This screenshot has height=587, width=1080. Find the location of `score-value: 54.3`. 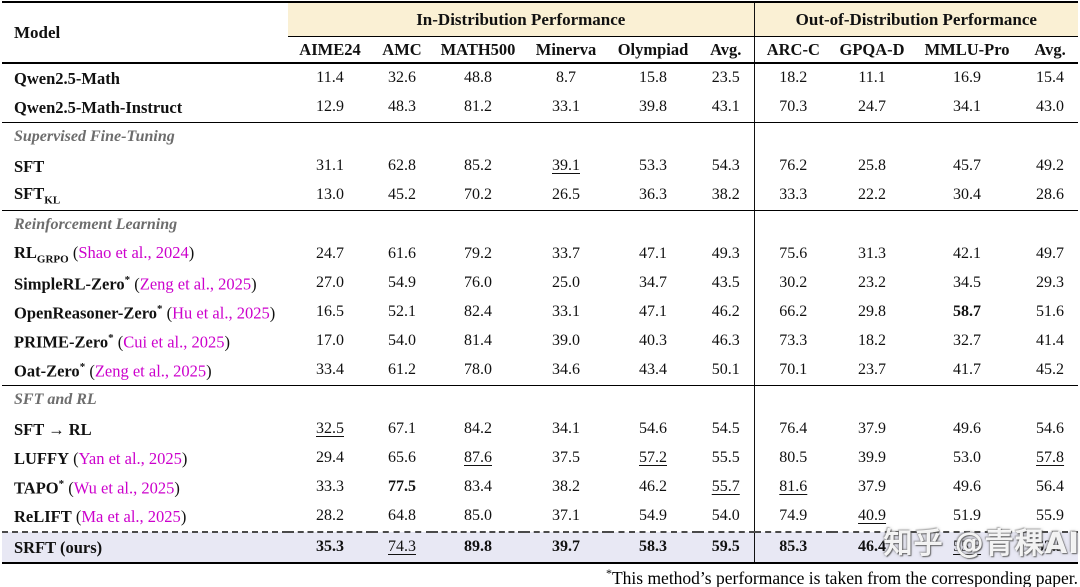

score-value: 54.3 is located at coordinates (725, 166).